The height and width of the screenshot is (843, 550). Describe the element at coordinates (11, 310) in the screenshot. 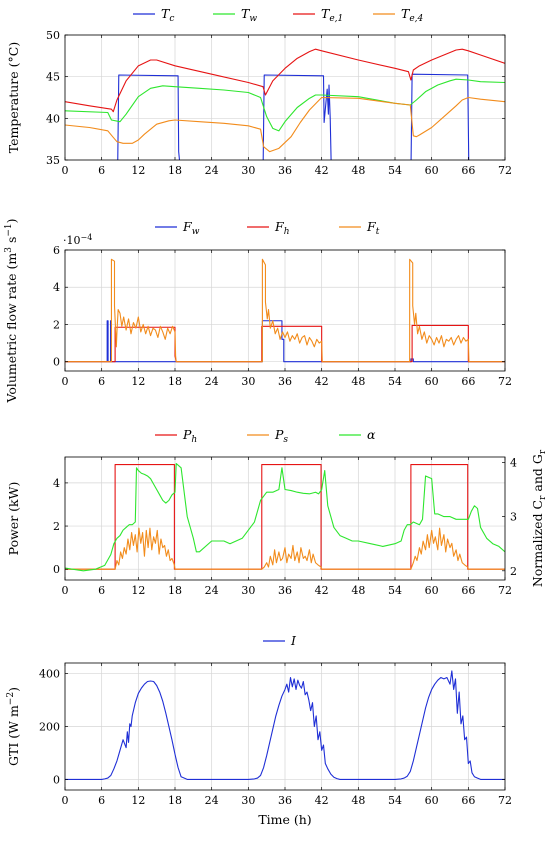

I see `y-axis-label: Volumetric flow rate (m3 s−1)` at that location.